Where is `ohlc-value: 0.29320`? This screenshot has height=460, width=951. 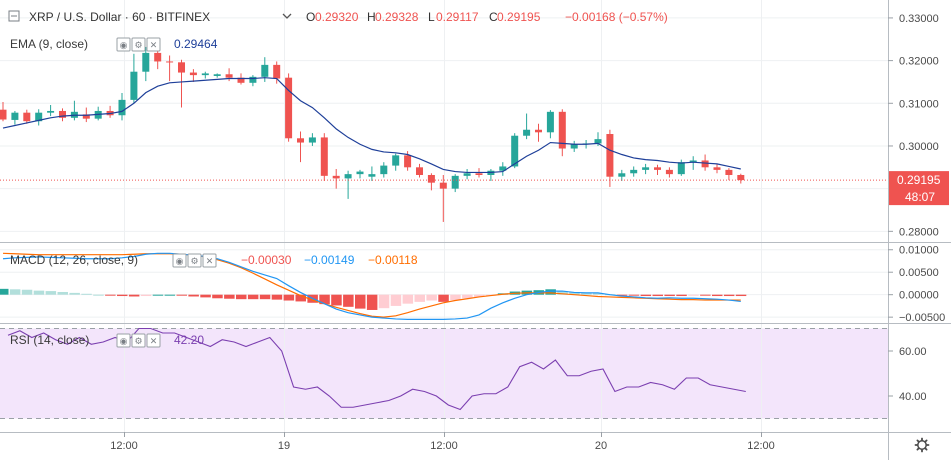
ohlc-value: 0.29320 is located at coordinates (337, 17).